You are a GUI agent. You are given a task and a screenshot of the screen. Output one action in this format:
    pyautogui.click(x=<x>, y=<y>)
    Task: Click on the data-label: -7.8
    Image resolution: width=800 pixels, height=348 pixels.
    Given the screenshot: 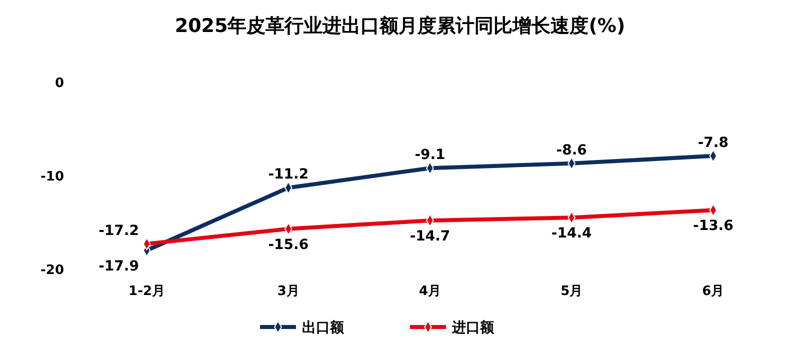 What is the action you would take?
    pyautogui.click(x=713, y=142)
    